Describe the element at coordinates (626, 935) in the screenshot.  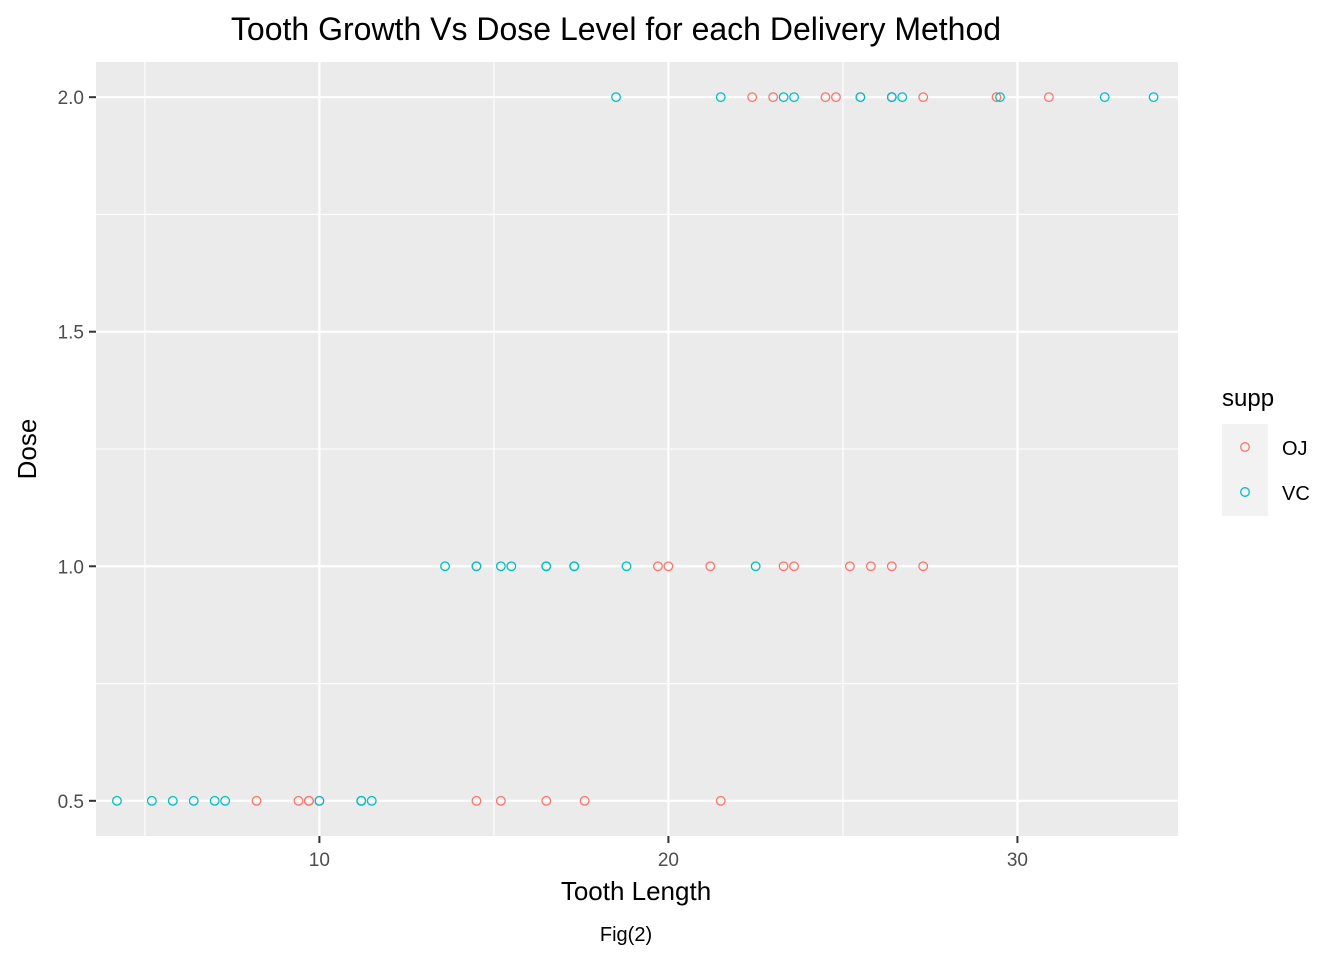
I see `figure-caption: Fig(2)` at that location.